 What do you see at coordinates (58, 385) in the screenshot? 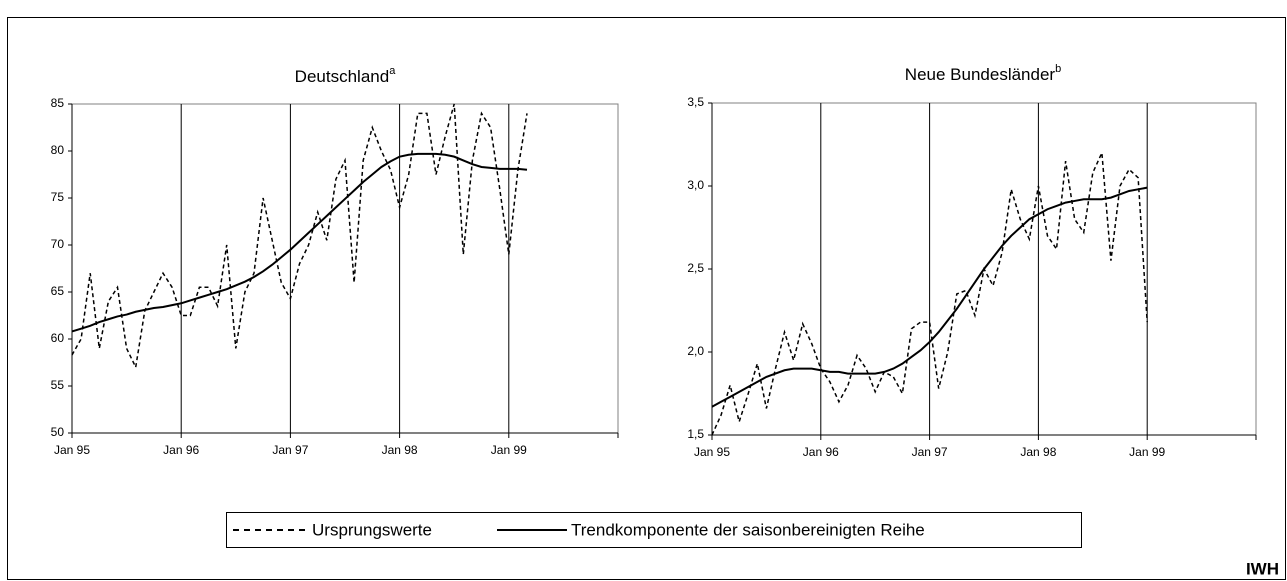
I see `y-tick-label: 55` at bounding box center [58, 385].